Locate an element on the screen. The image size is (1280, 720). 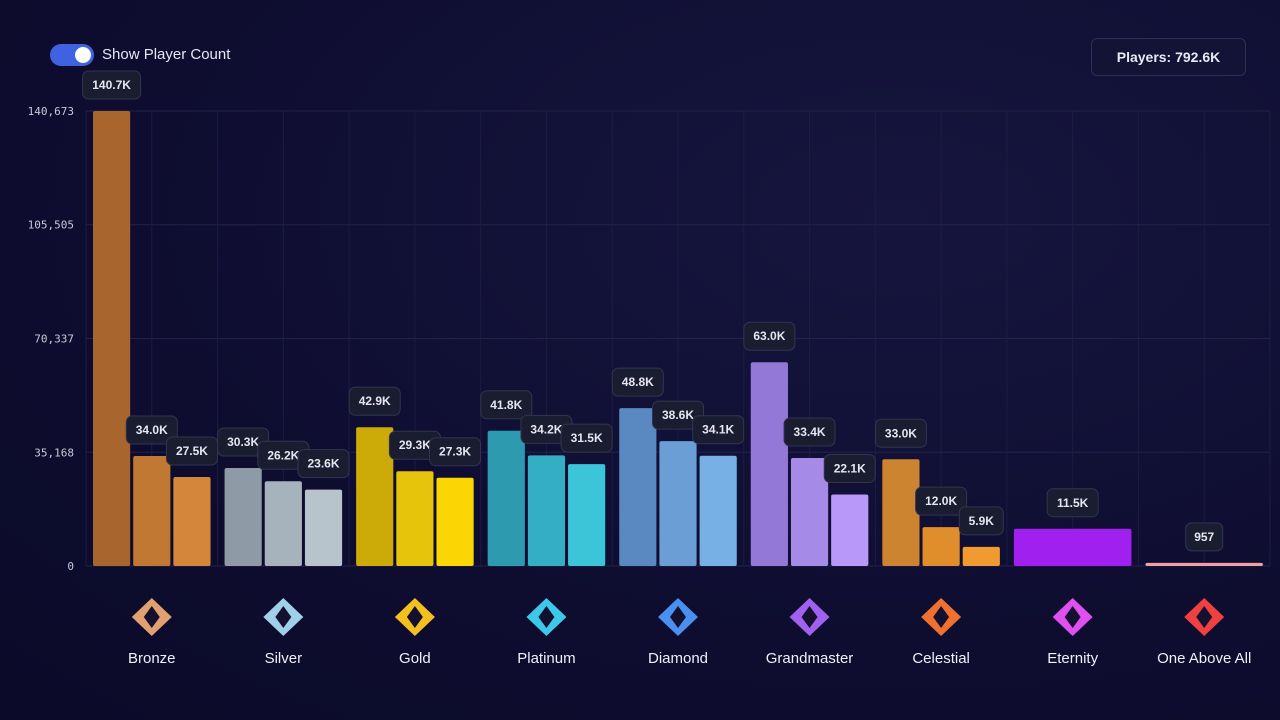
one-above-all-rank-icon is located at coordinates (1204, 617).